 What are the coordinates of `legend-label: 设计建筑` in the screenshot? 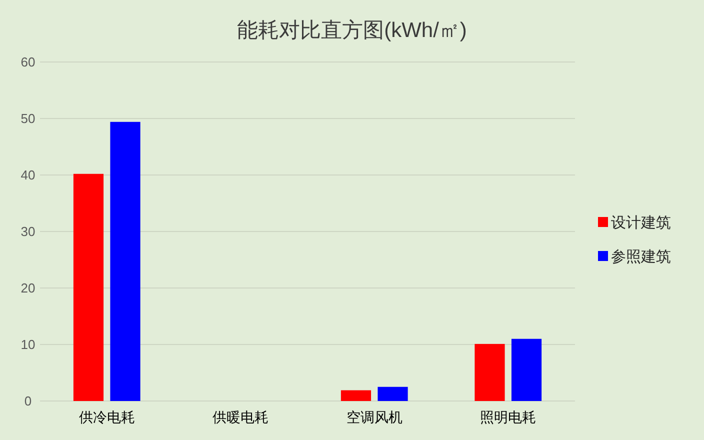 It's located at (641, 223).